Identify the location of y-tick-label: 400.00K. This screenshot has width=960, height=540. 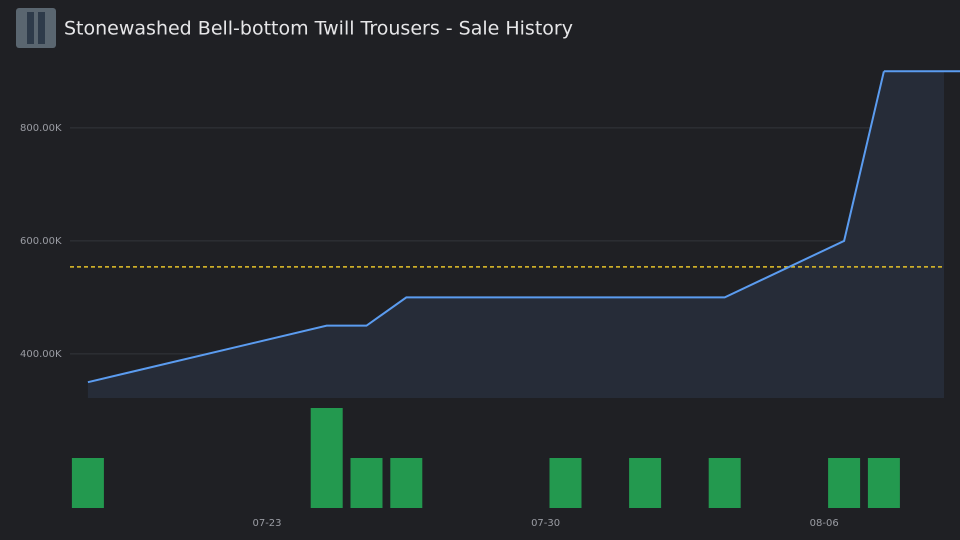
(41, 354).